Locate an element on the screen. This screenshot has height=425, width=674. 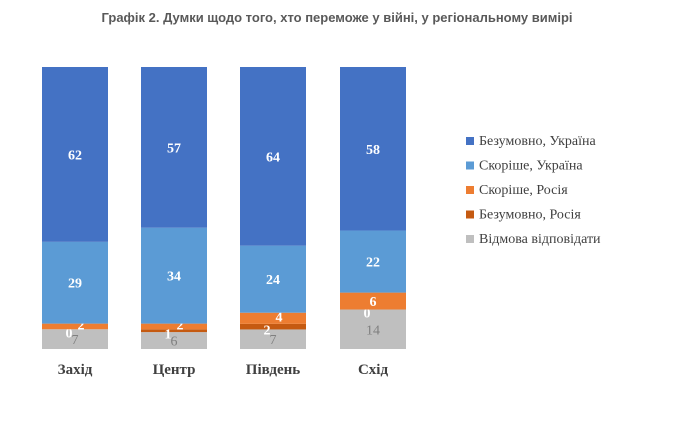
legend-swatch-скоріше-україна is located at coordinates (470, 165).